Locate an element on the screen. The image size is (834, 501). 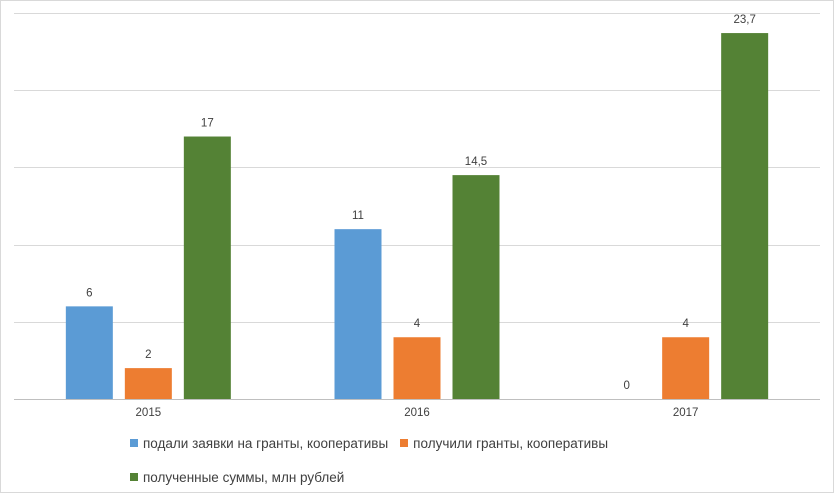
data-label: 0 is located at coordinates (626, 386).